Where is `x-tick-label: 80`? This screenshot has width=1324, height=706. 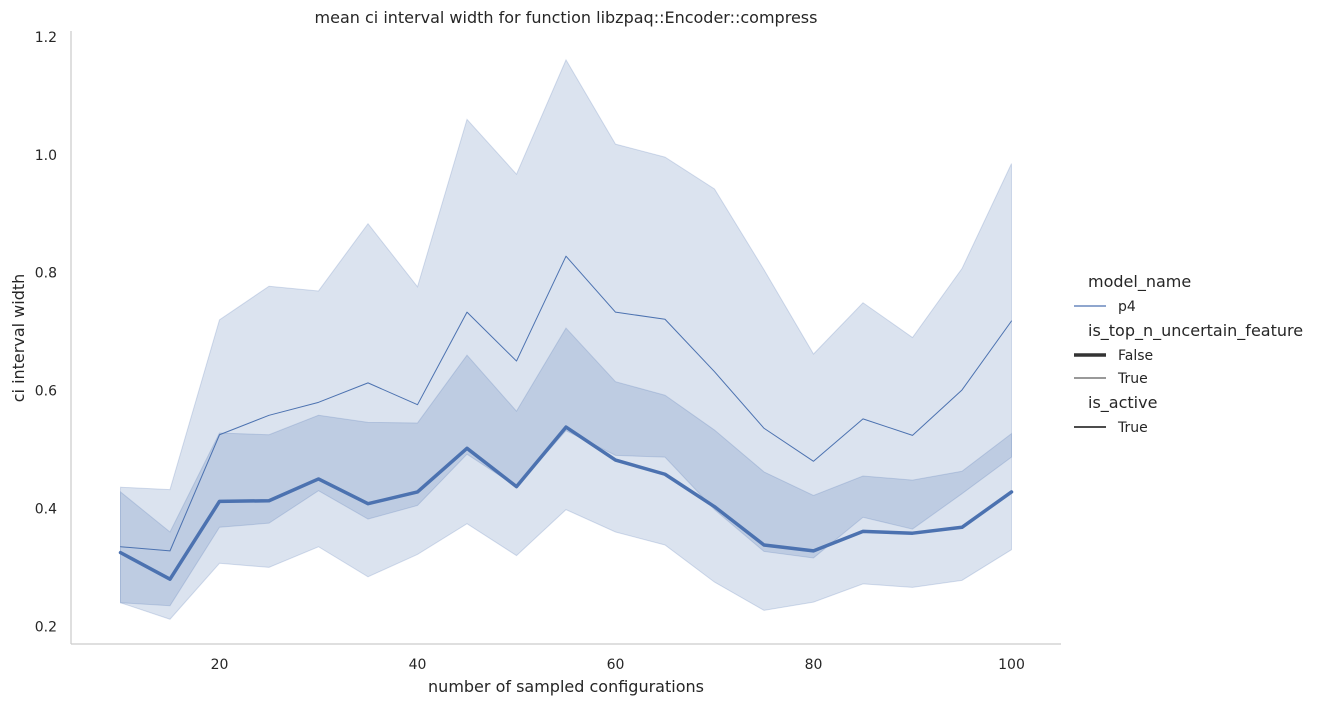 x-tick-label: 80 is located at coordinates (814, 665).